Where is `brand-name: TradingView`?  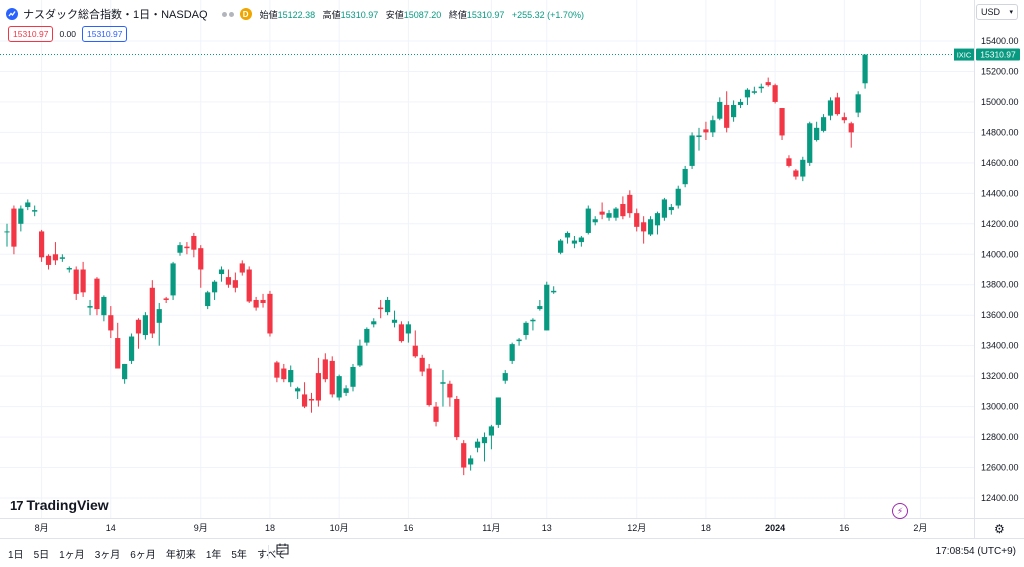 brand-name: TradingView is located at coordinates (67, 505).